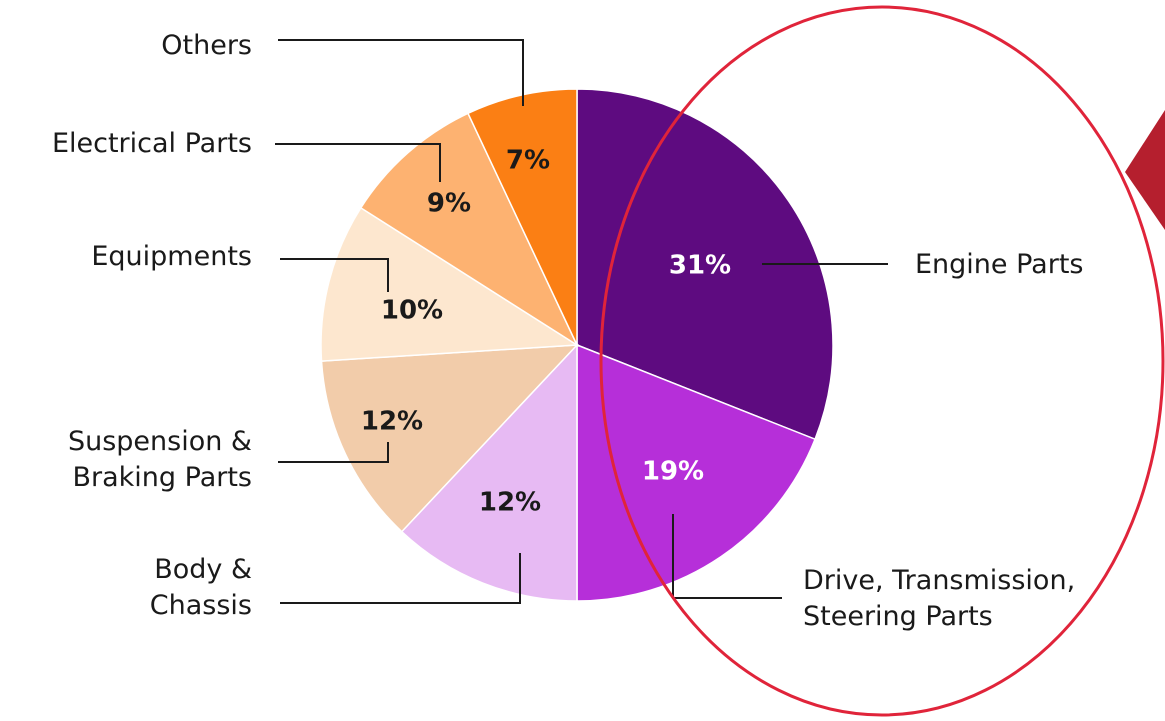 The width and height of the screenshot is (1165, 721). I want to click on slice-category-label-line: Equipments, so click(171, 256).